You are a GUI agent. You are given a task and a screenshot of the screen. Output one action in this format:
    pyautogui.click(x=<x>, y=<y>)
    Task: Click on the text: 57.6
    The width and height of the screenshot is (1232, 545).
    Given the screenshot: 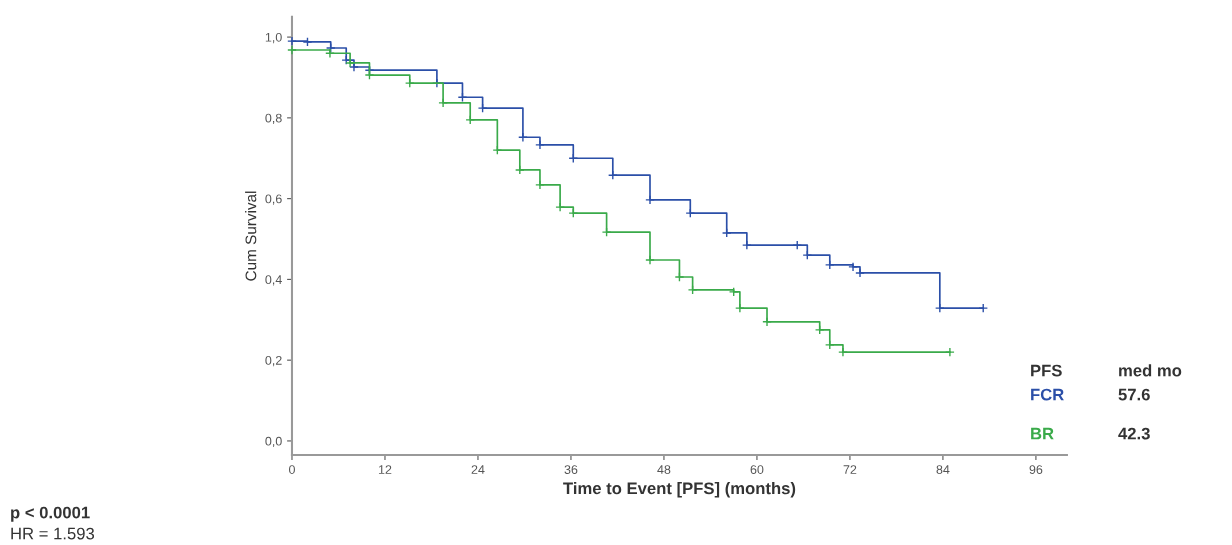 What is the action you would take?
    pyautogui.click(x=1134, y=394)
    